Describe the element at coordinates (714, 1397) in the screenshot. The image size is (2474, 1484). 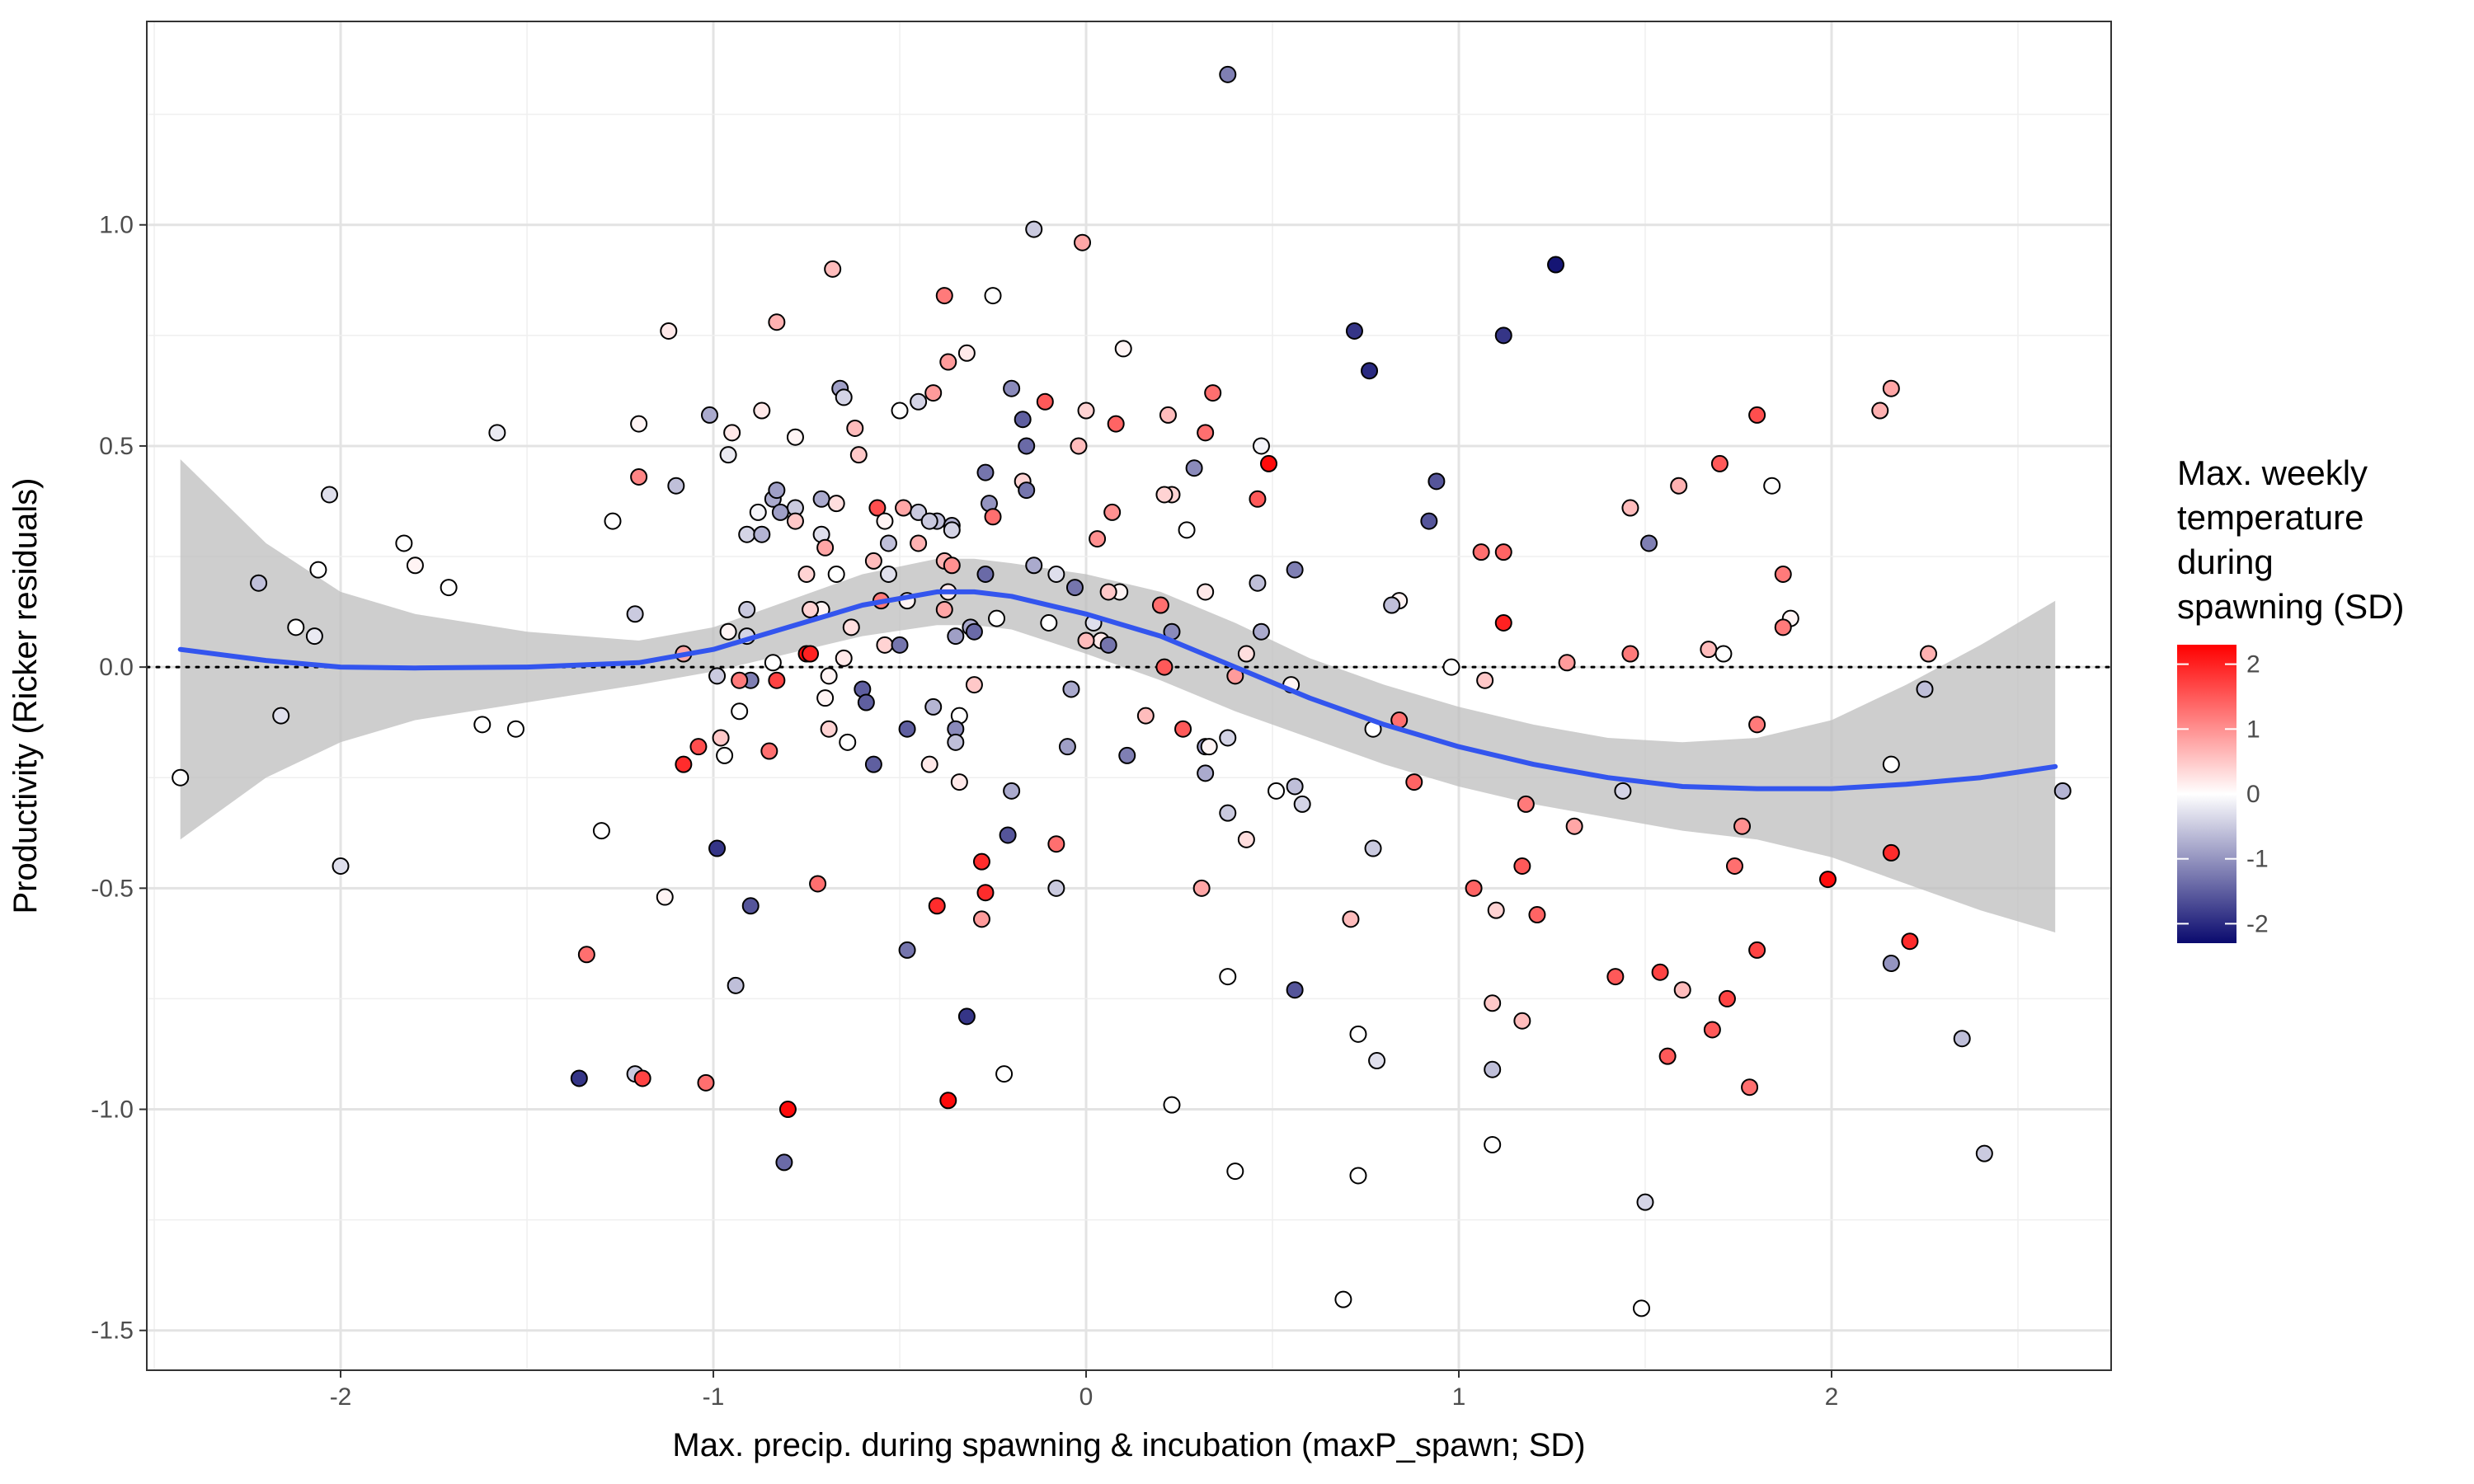
I see `x-tick-label: -1` at that location.